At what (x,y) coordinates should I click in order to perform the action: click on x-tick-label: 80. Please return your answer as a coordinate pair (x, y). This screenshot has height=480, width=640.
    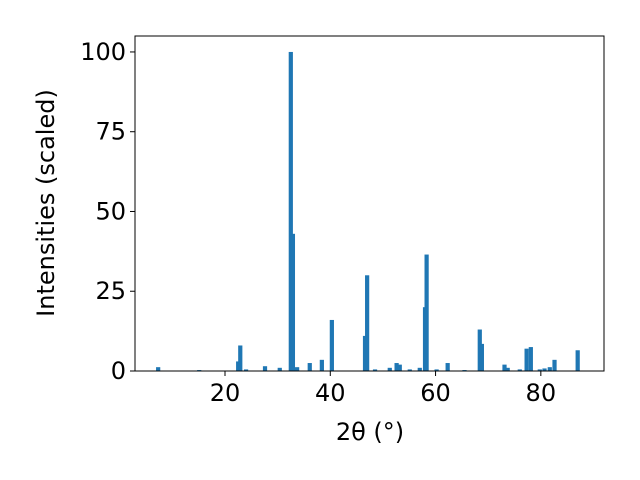
    Looking at the image, I should click on (541, 393).